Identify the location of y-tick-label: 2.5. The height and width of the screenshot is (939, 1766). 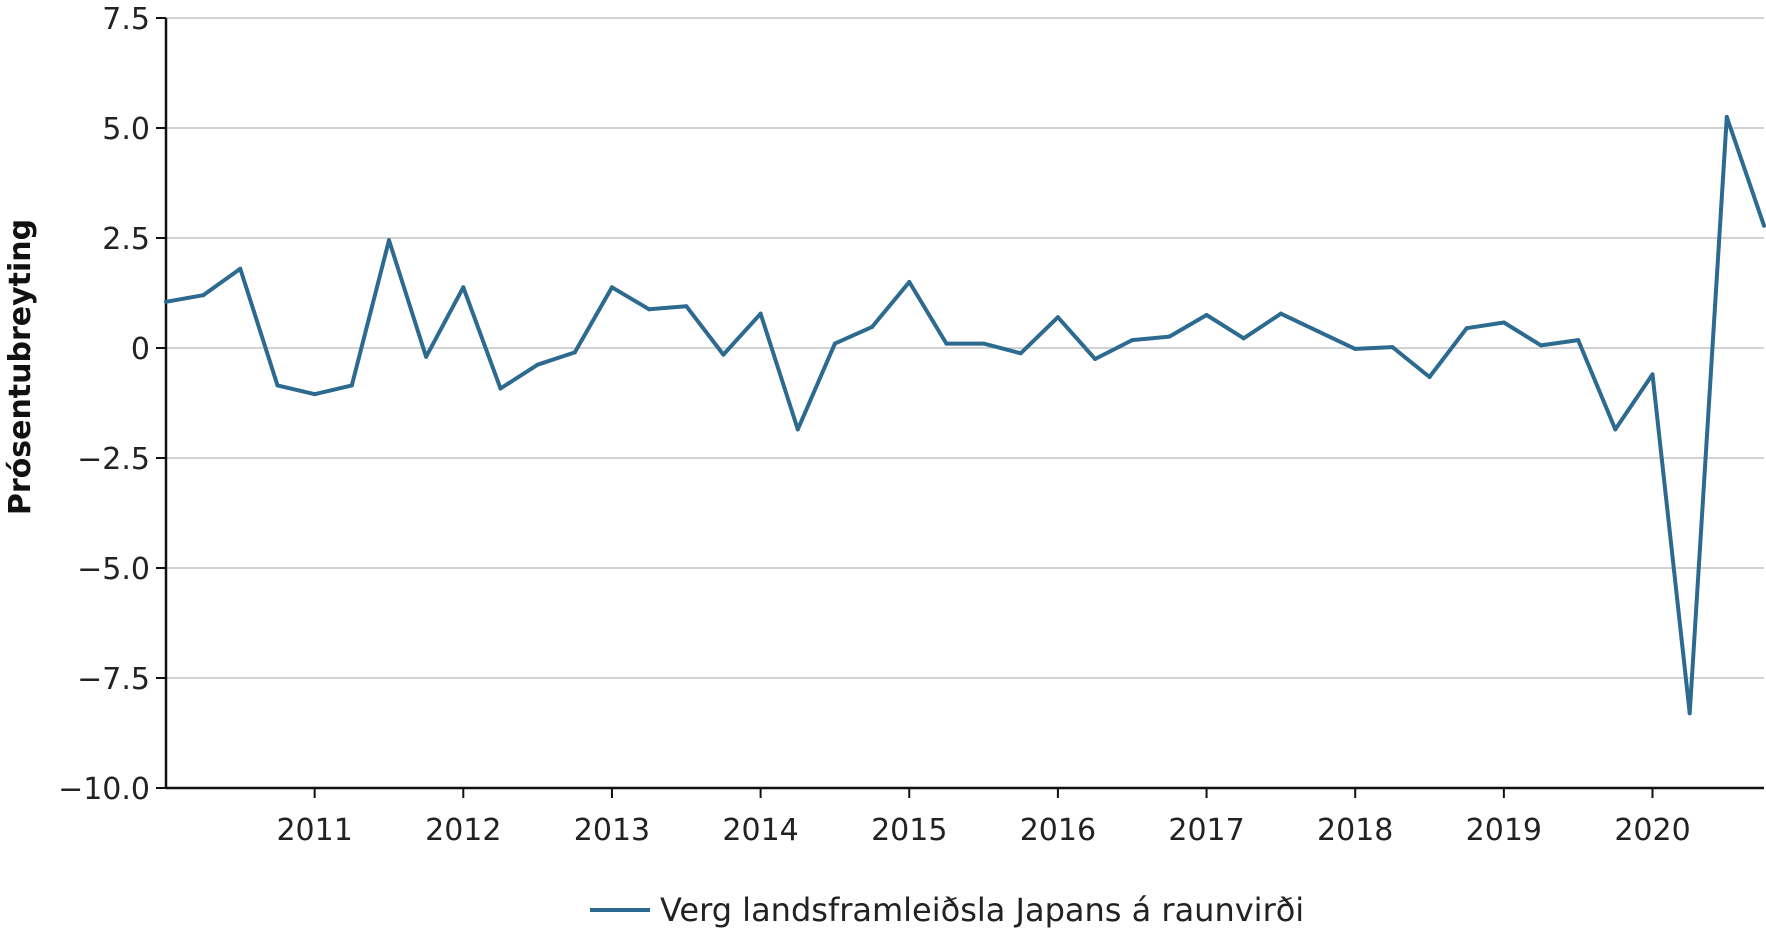
(126, 239).